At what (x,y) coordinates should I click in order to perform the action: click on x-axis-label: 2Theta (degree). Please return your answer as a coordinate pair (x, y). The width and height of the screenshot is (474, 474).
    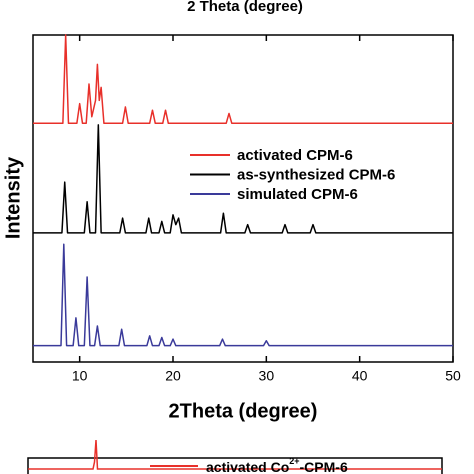
    Looking at the image, I should click on (243, 411).